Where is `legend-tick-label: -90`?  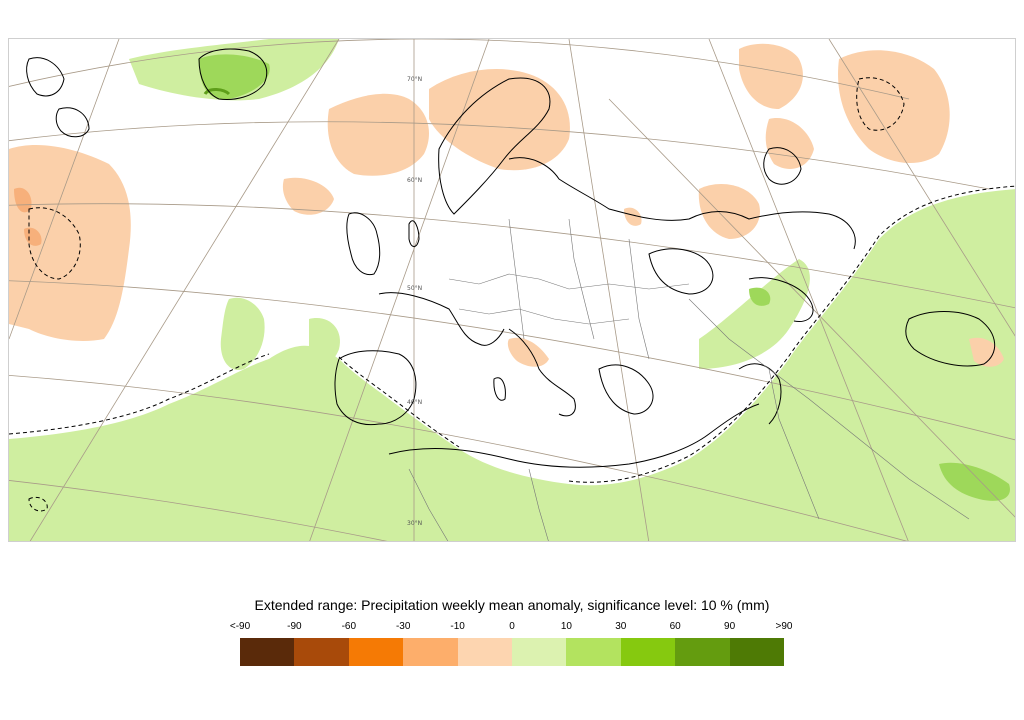 legend-tick-label: -90 is located at coordinates (294, 626).